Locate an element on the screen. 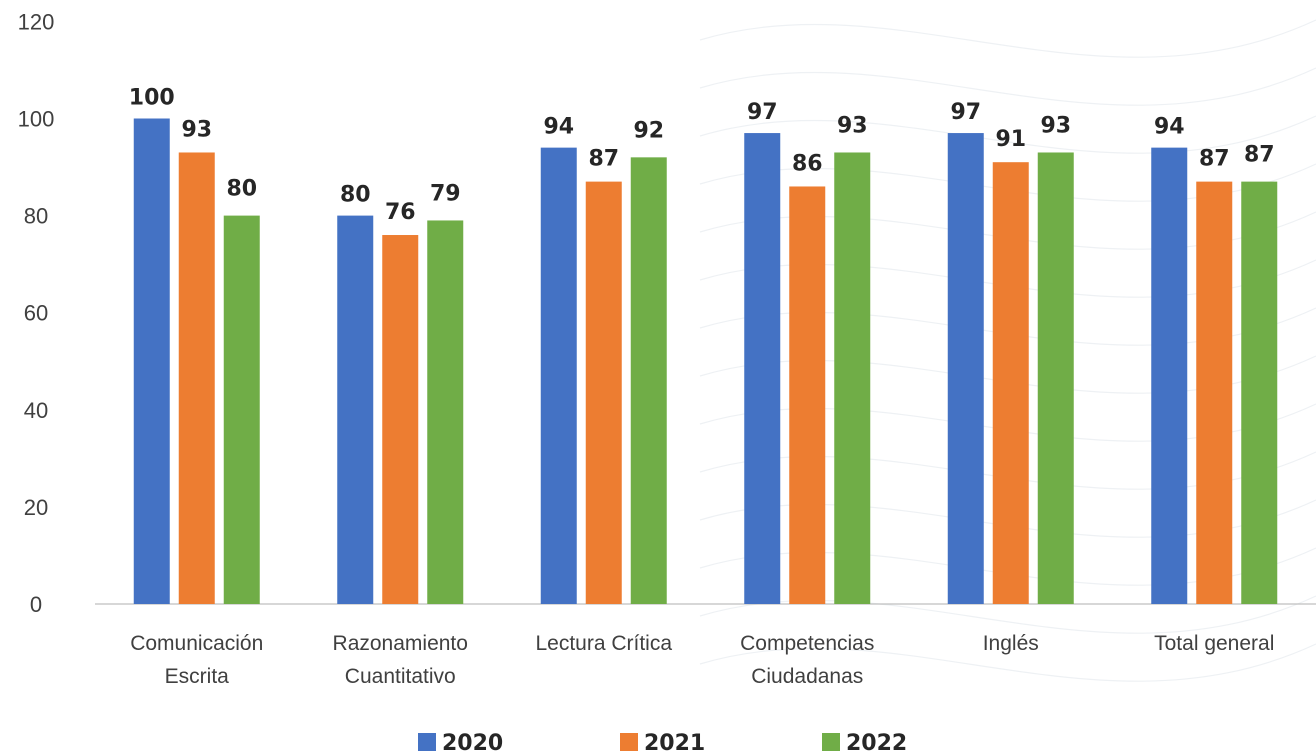  data-label: 86 is located at coordinates (807, 163).